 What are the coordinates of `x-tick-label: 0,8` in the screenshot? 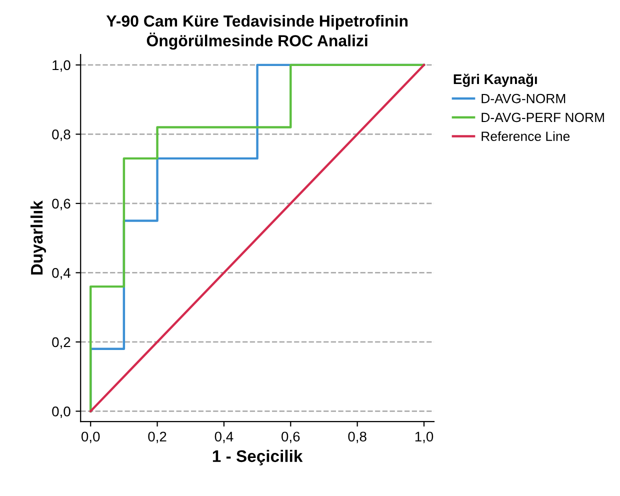 It's located at (357, 438).